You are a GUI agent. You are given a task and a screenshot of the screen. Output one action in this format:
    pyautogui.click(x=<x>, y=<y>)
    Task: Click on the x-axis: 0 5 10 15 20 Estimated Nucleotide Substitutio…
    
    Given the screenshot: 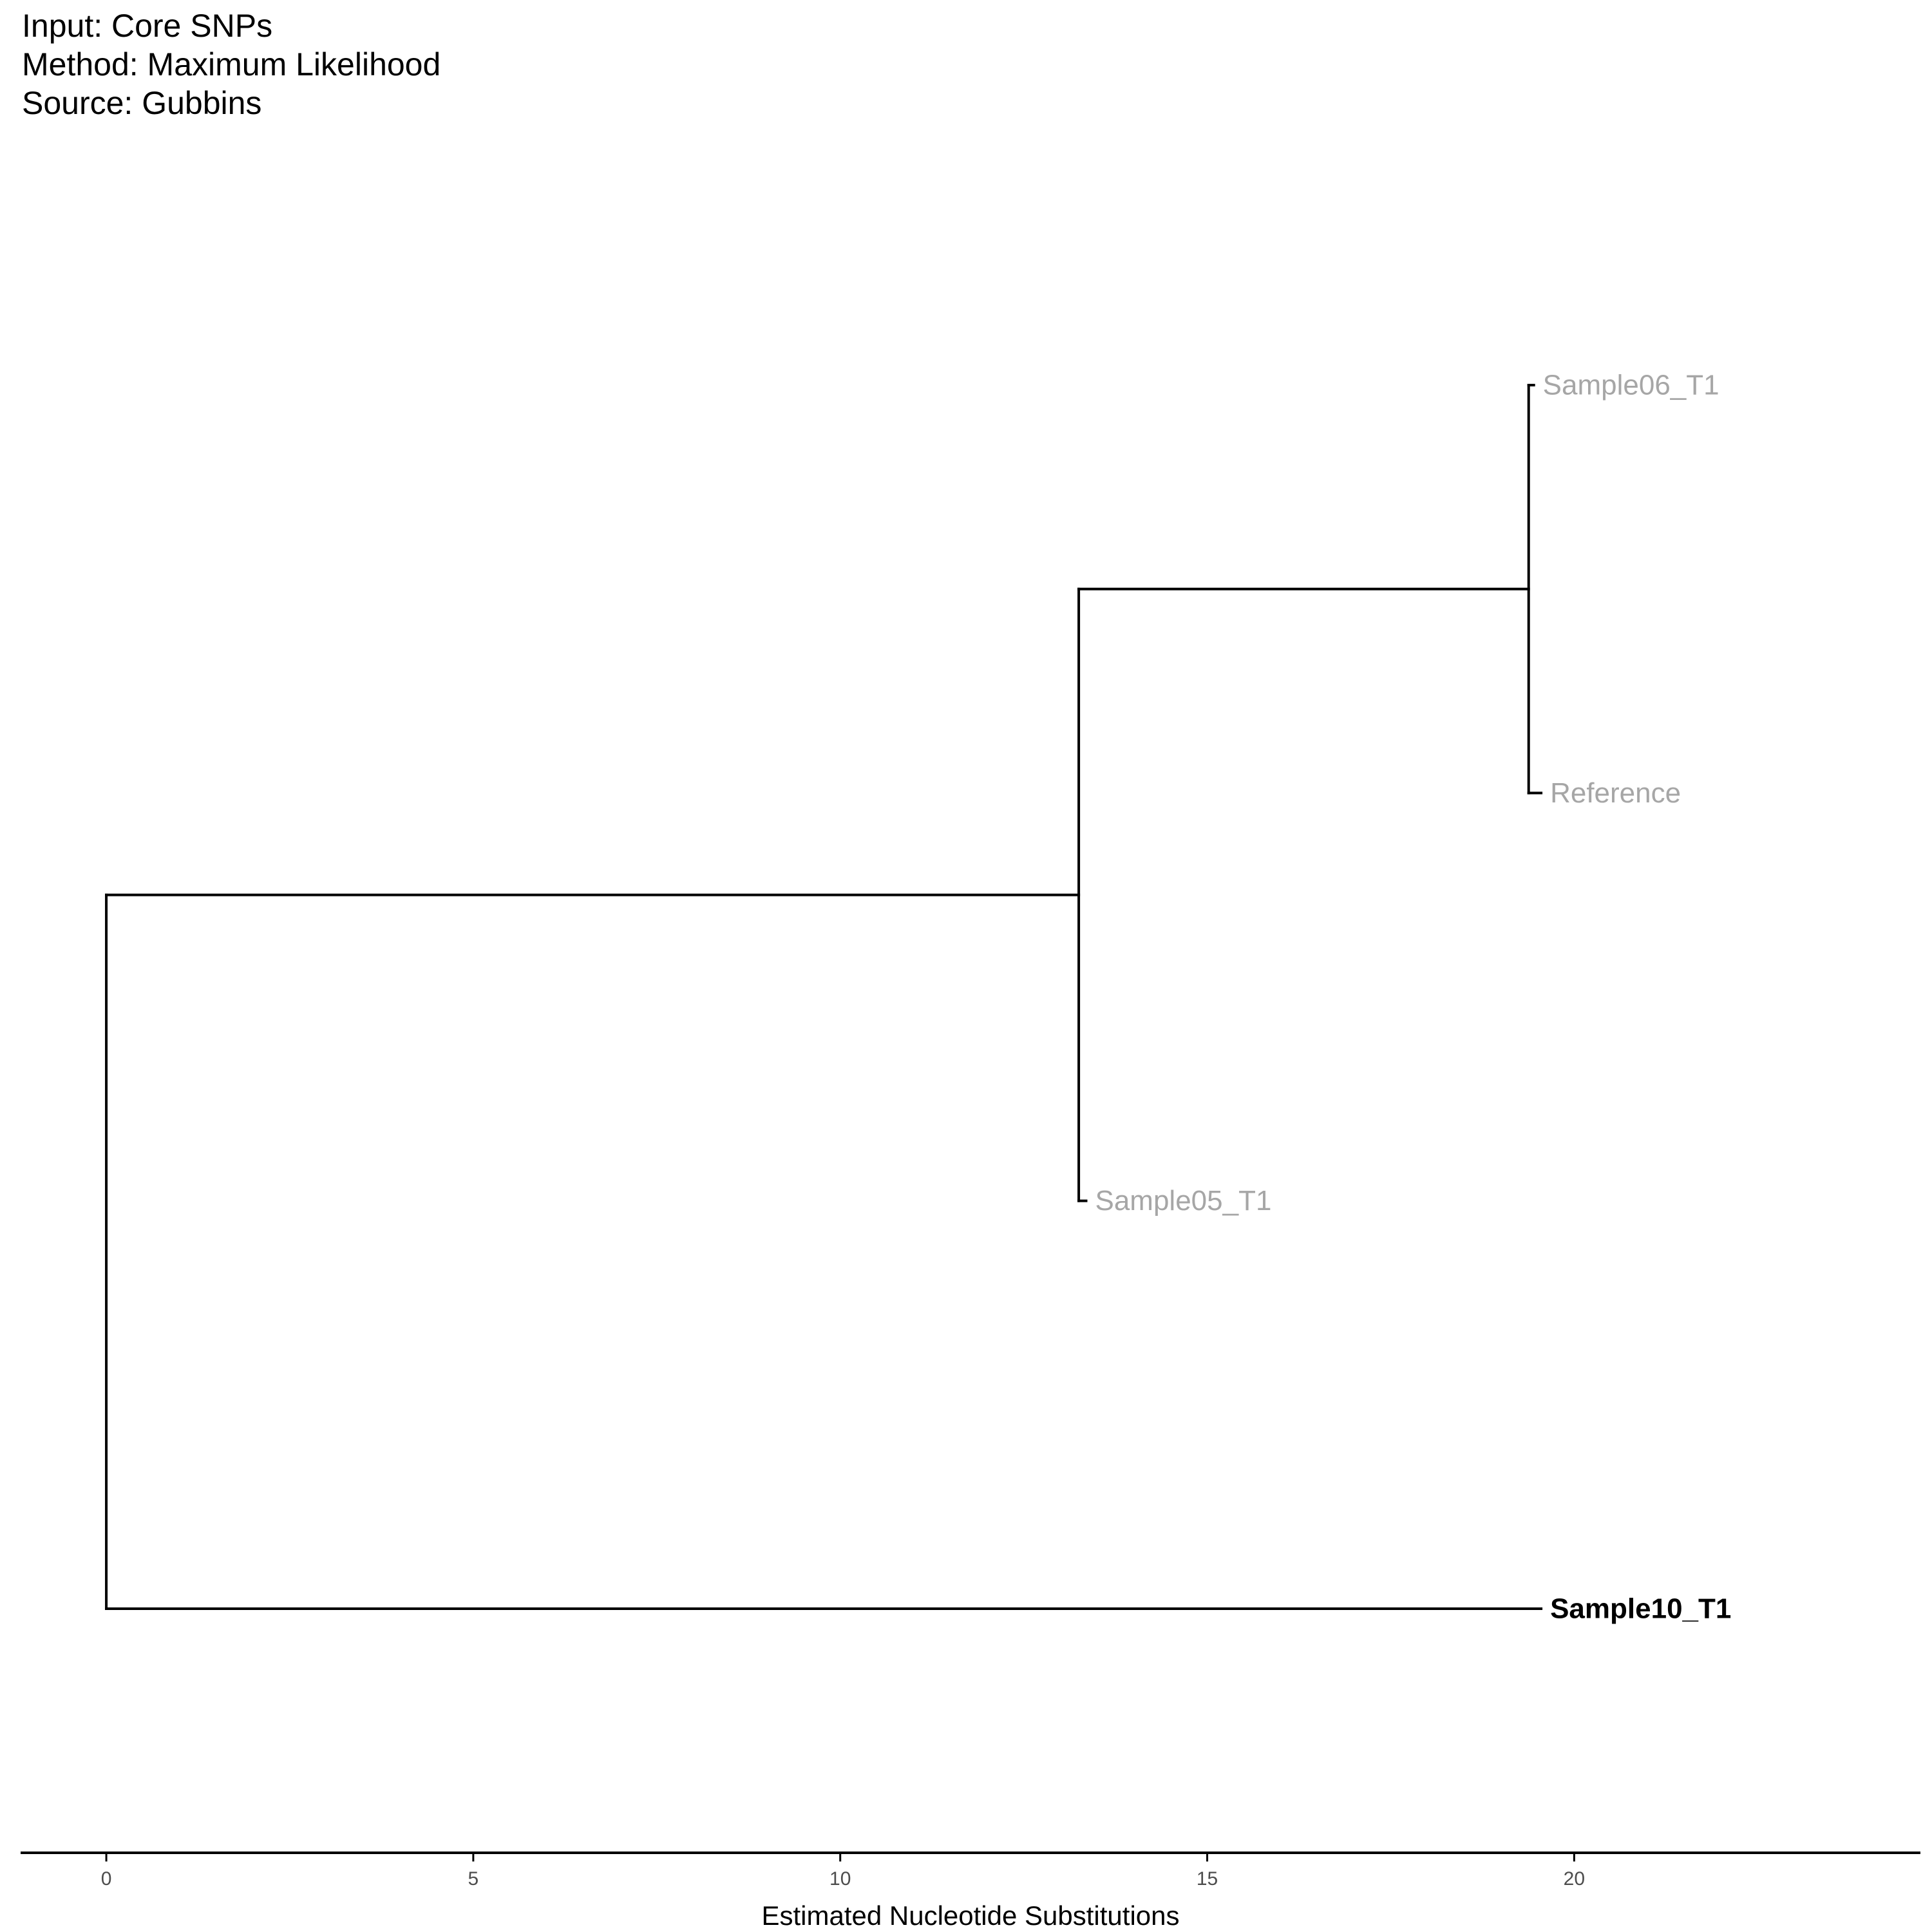 What is the action you would take?
    pyautogui.click(x=971, y=1892)
    